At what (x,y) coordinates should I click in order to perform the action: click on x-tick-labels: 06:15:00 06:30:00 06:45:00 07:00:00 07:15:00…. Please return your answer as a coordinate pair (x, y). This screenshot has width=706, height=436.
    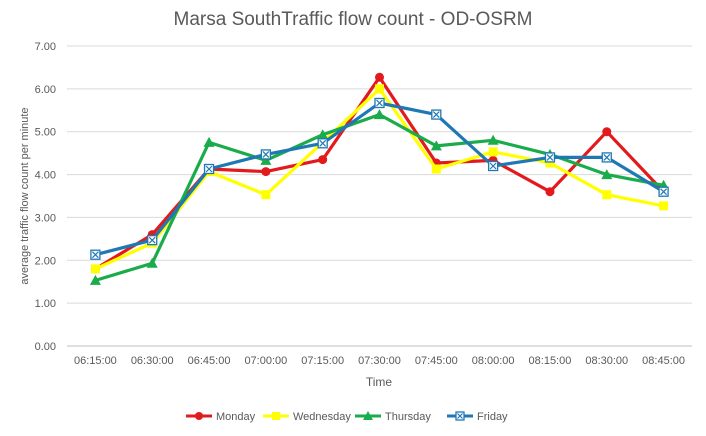
    Looking at the image, I should click on (379, 361).